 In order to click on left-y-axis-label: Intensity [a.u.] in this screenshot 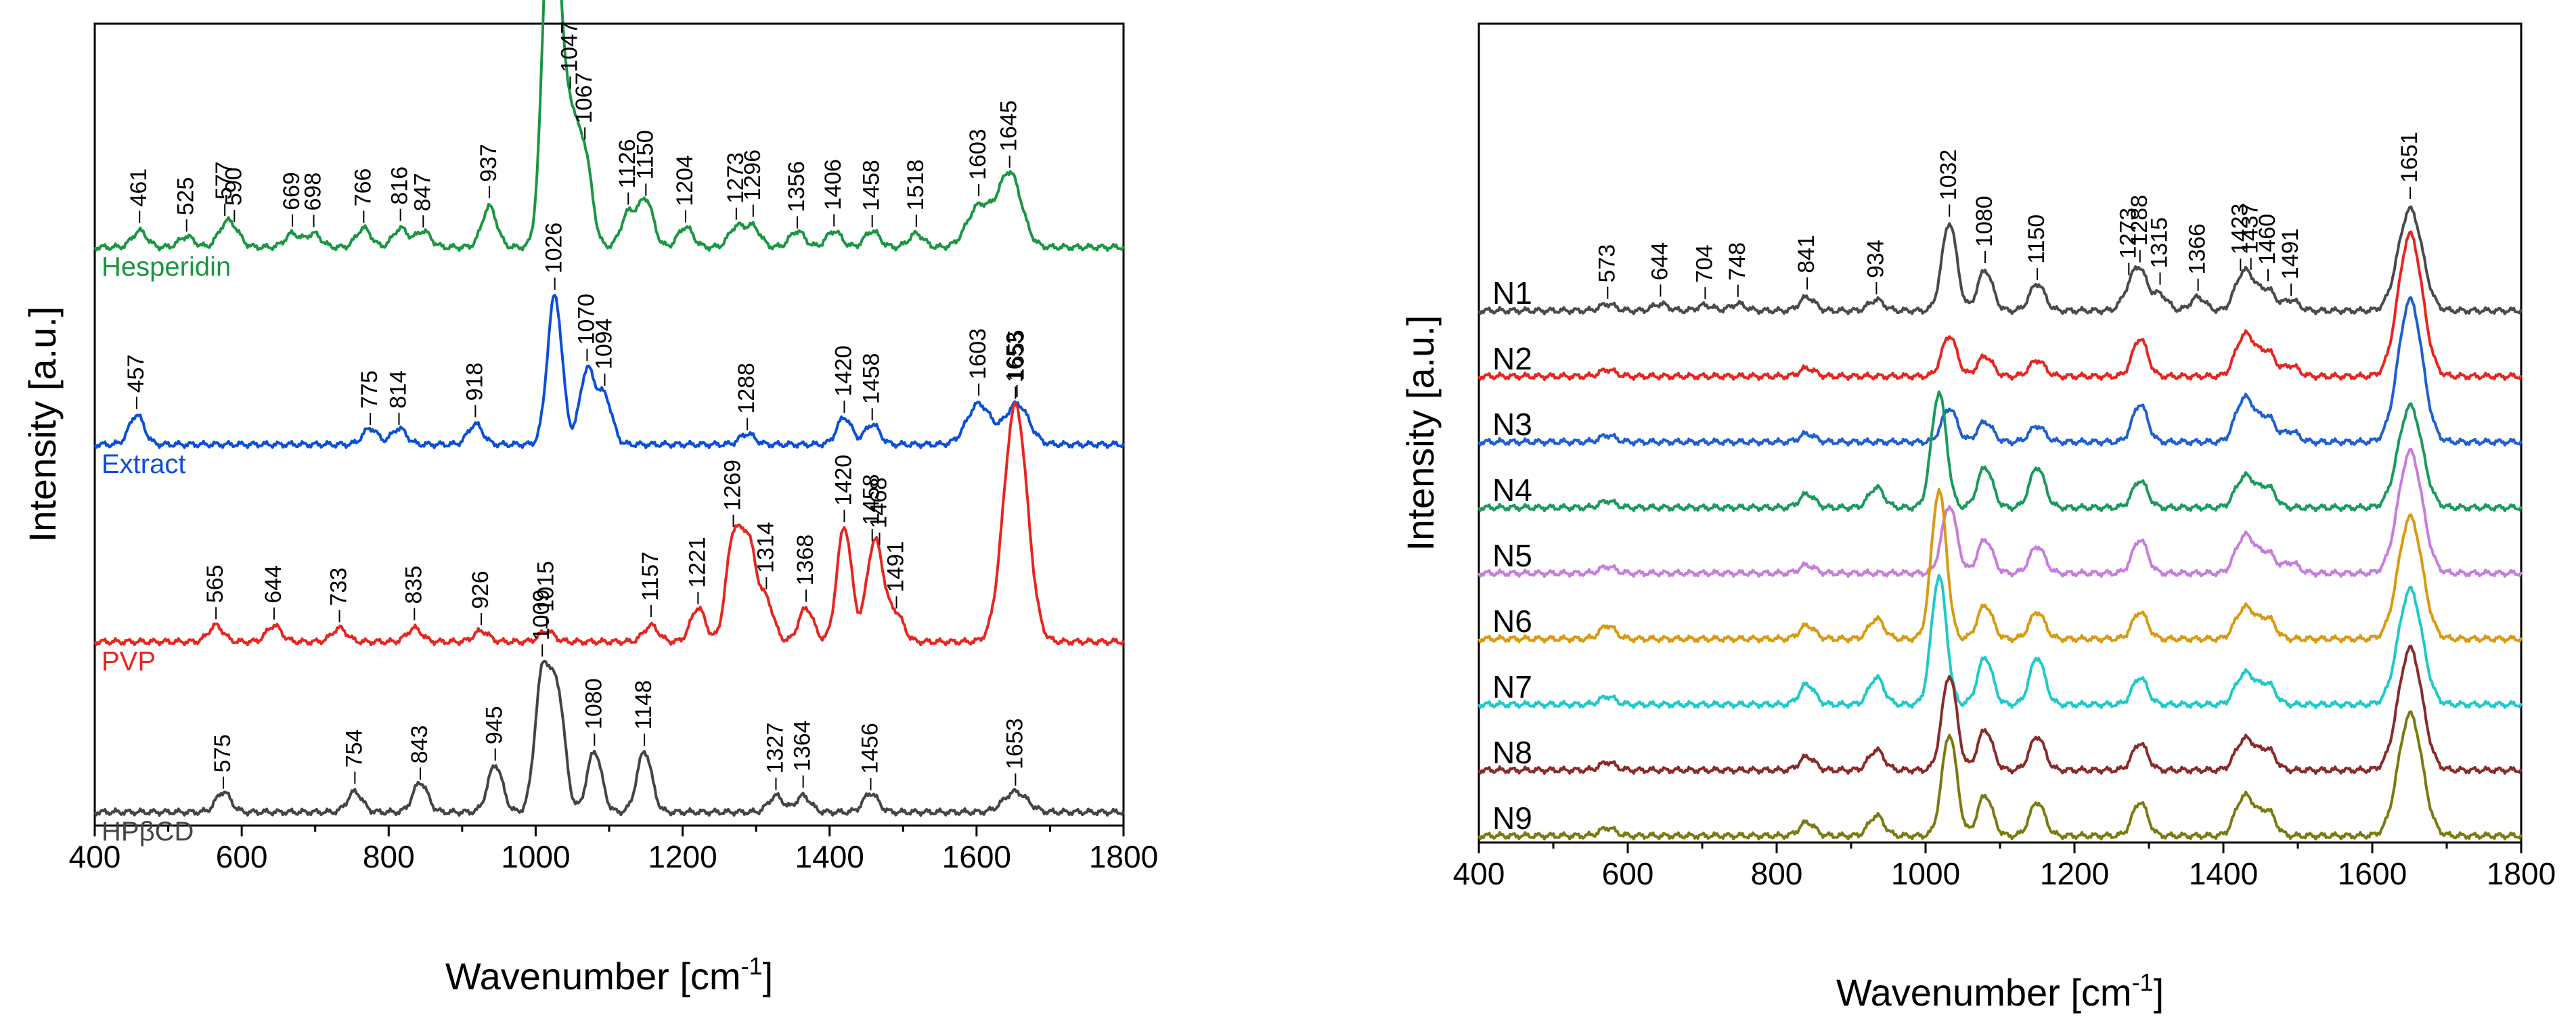, I will do `click(42, 425)`.